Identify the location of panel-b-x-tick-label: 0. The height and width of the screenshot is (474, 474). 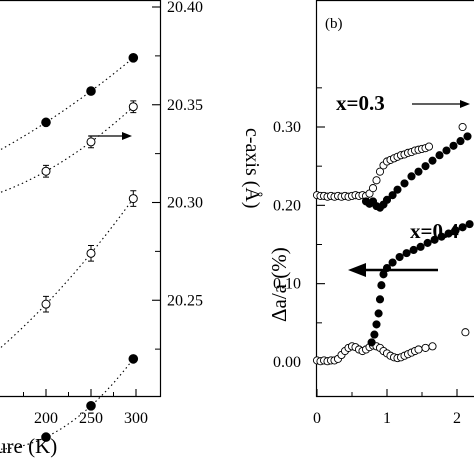
(317, 418).